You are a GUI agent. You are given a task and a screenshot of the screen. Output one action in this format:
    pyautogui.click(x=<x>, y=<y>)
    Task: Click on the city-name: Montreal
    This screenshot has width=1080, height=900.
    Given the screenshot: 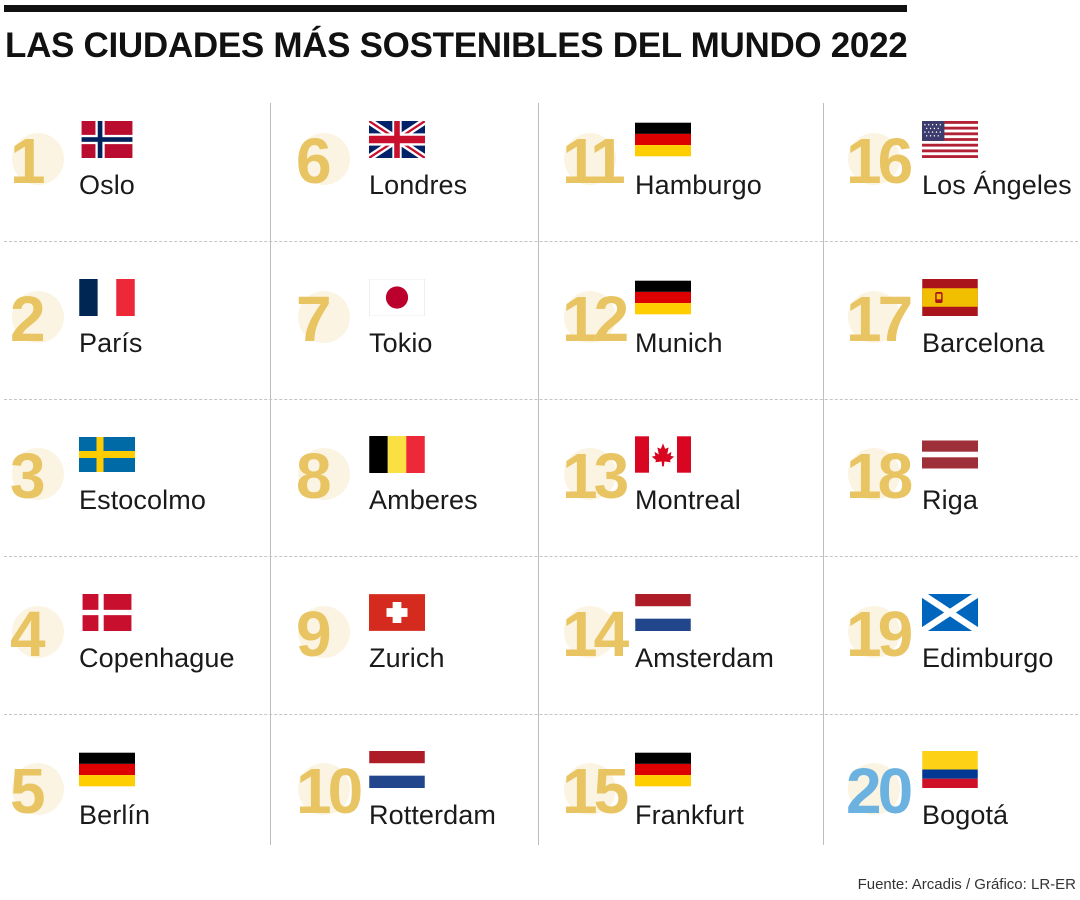 What is the action you would take?
    pyautogui.click(x=688, y=500)
    